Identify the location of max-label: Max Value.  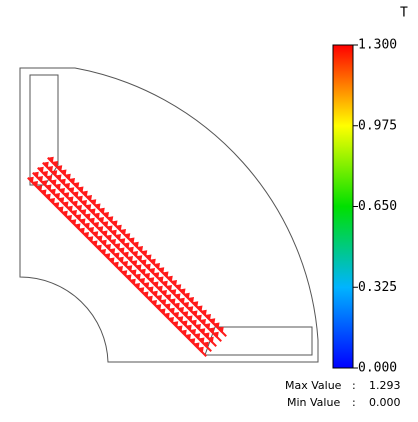
(313, 385).